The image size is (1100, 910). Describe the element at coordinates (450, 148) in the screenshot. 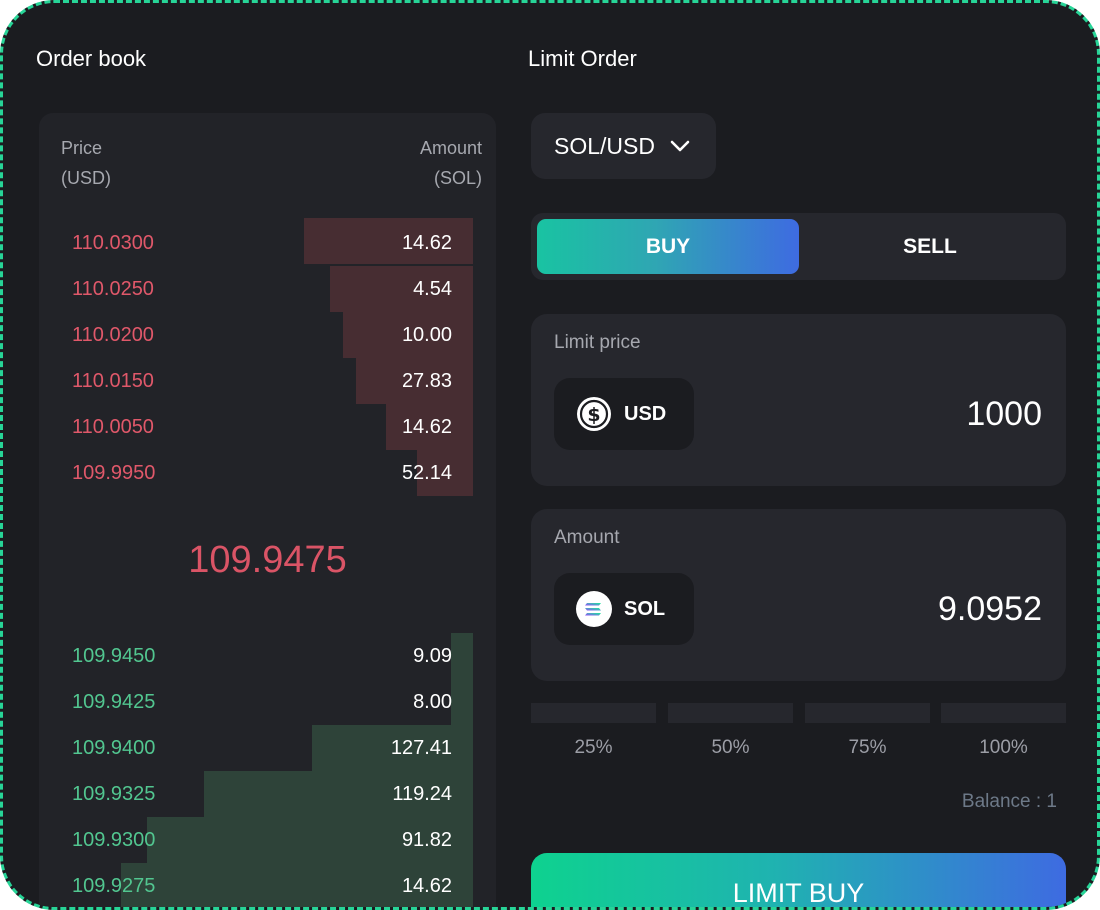

I see `amount-header-label: Amount` at that location.